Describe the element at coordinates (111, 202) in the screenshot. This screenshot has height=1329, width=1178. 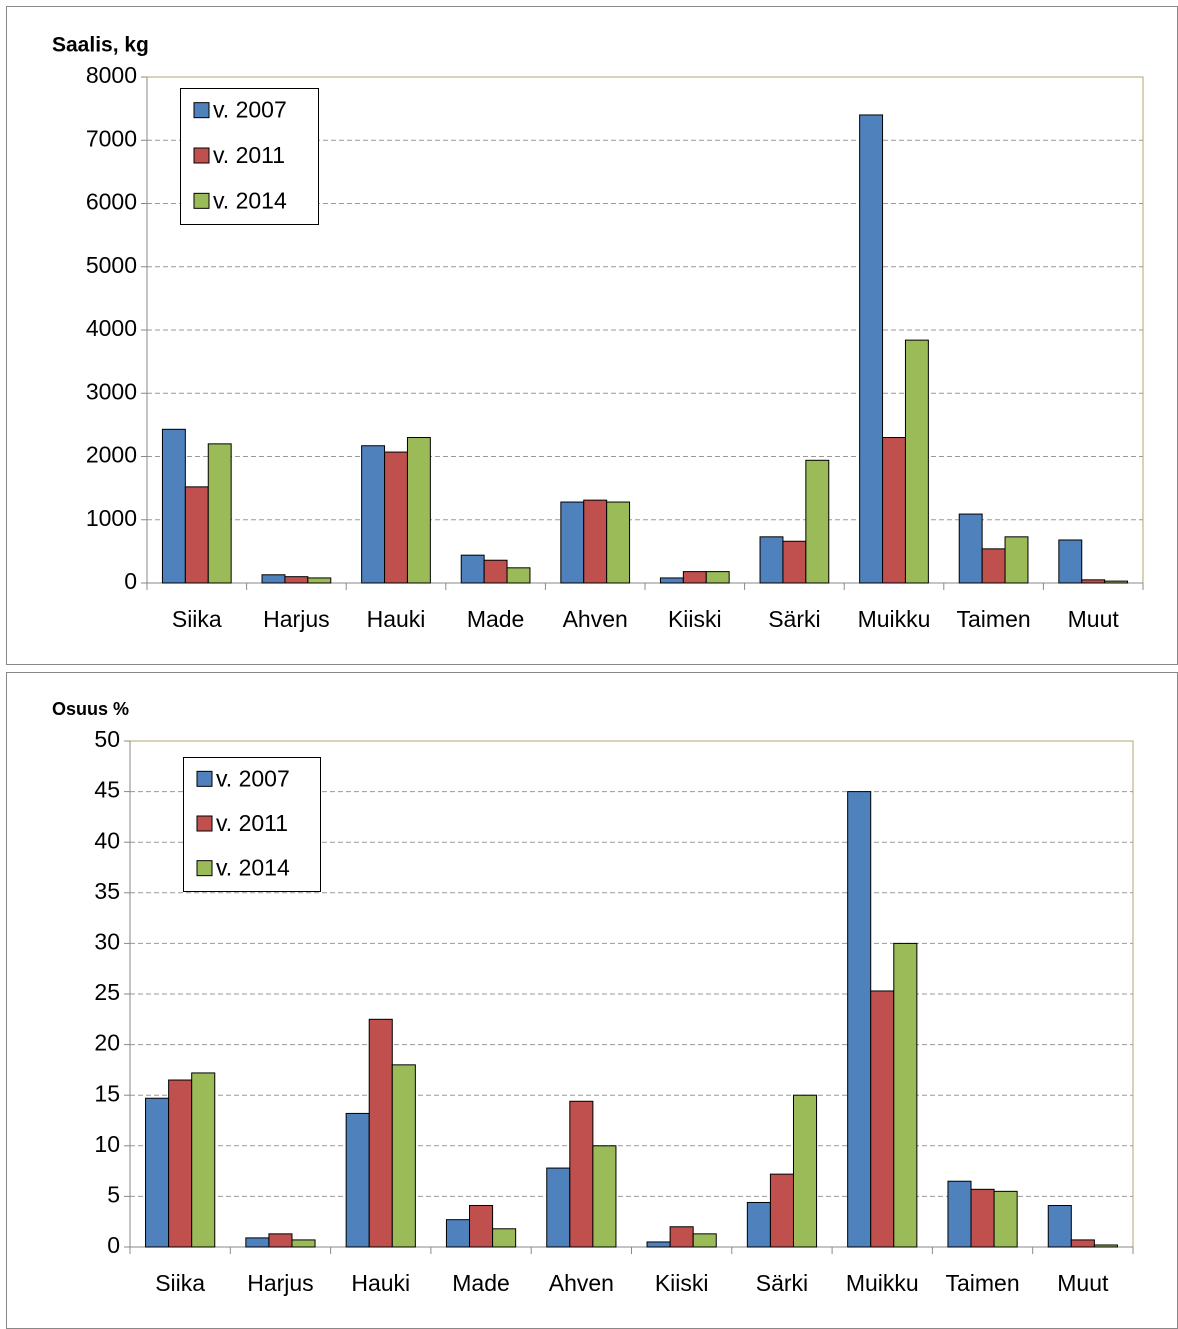
I see `y-tick-label: 6000` at that location.